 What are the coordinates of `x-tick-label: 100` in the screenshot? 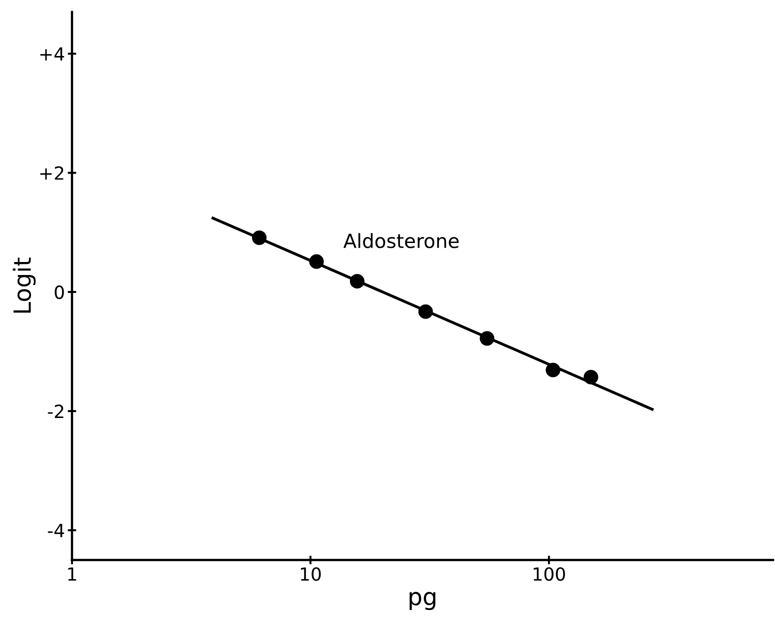 It's located at (549, 574).